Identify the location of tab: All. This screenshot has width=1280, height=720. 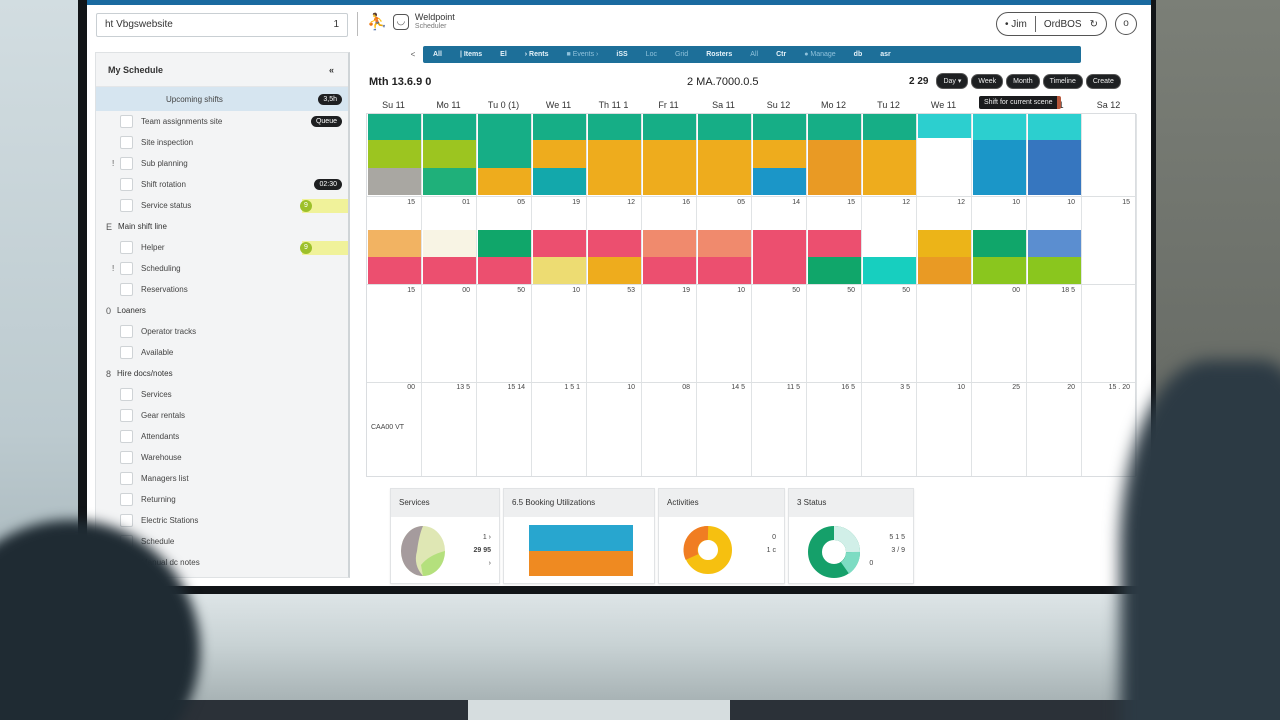
(437, 54).